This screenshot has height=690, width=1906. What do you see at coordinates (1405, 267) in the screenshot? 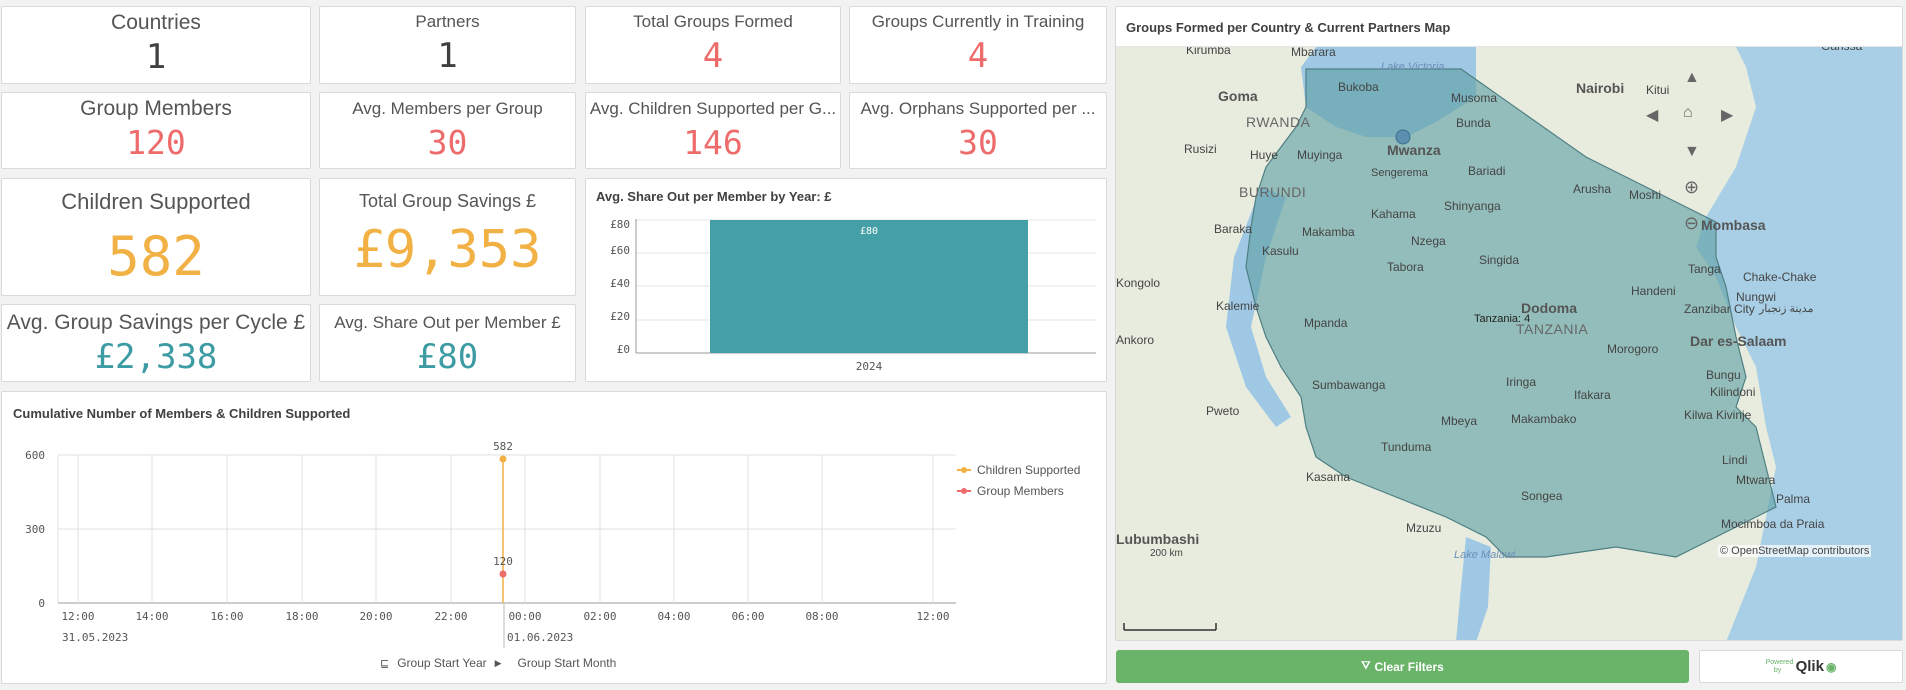
I see `map-label: Tabora` at bounding box center [1405, 267].